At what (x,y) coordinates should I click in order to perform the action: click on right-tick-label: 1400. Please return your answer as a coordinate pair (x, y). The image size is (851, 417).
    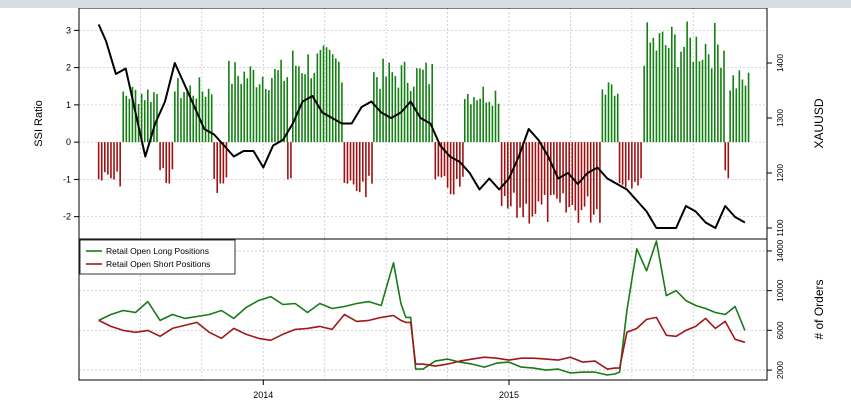
    Looking at the image, I should click on (780, 63).